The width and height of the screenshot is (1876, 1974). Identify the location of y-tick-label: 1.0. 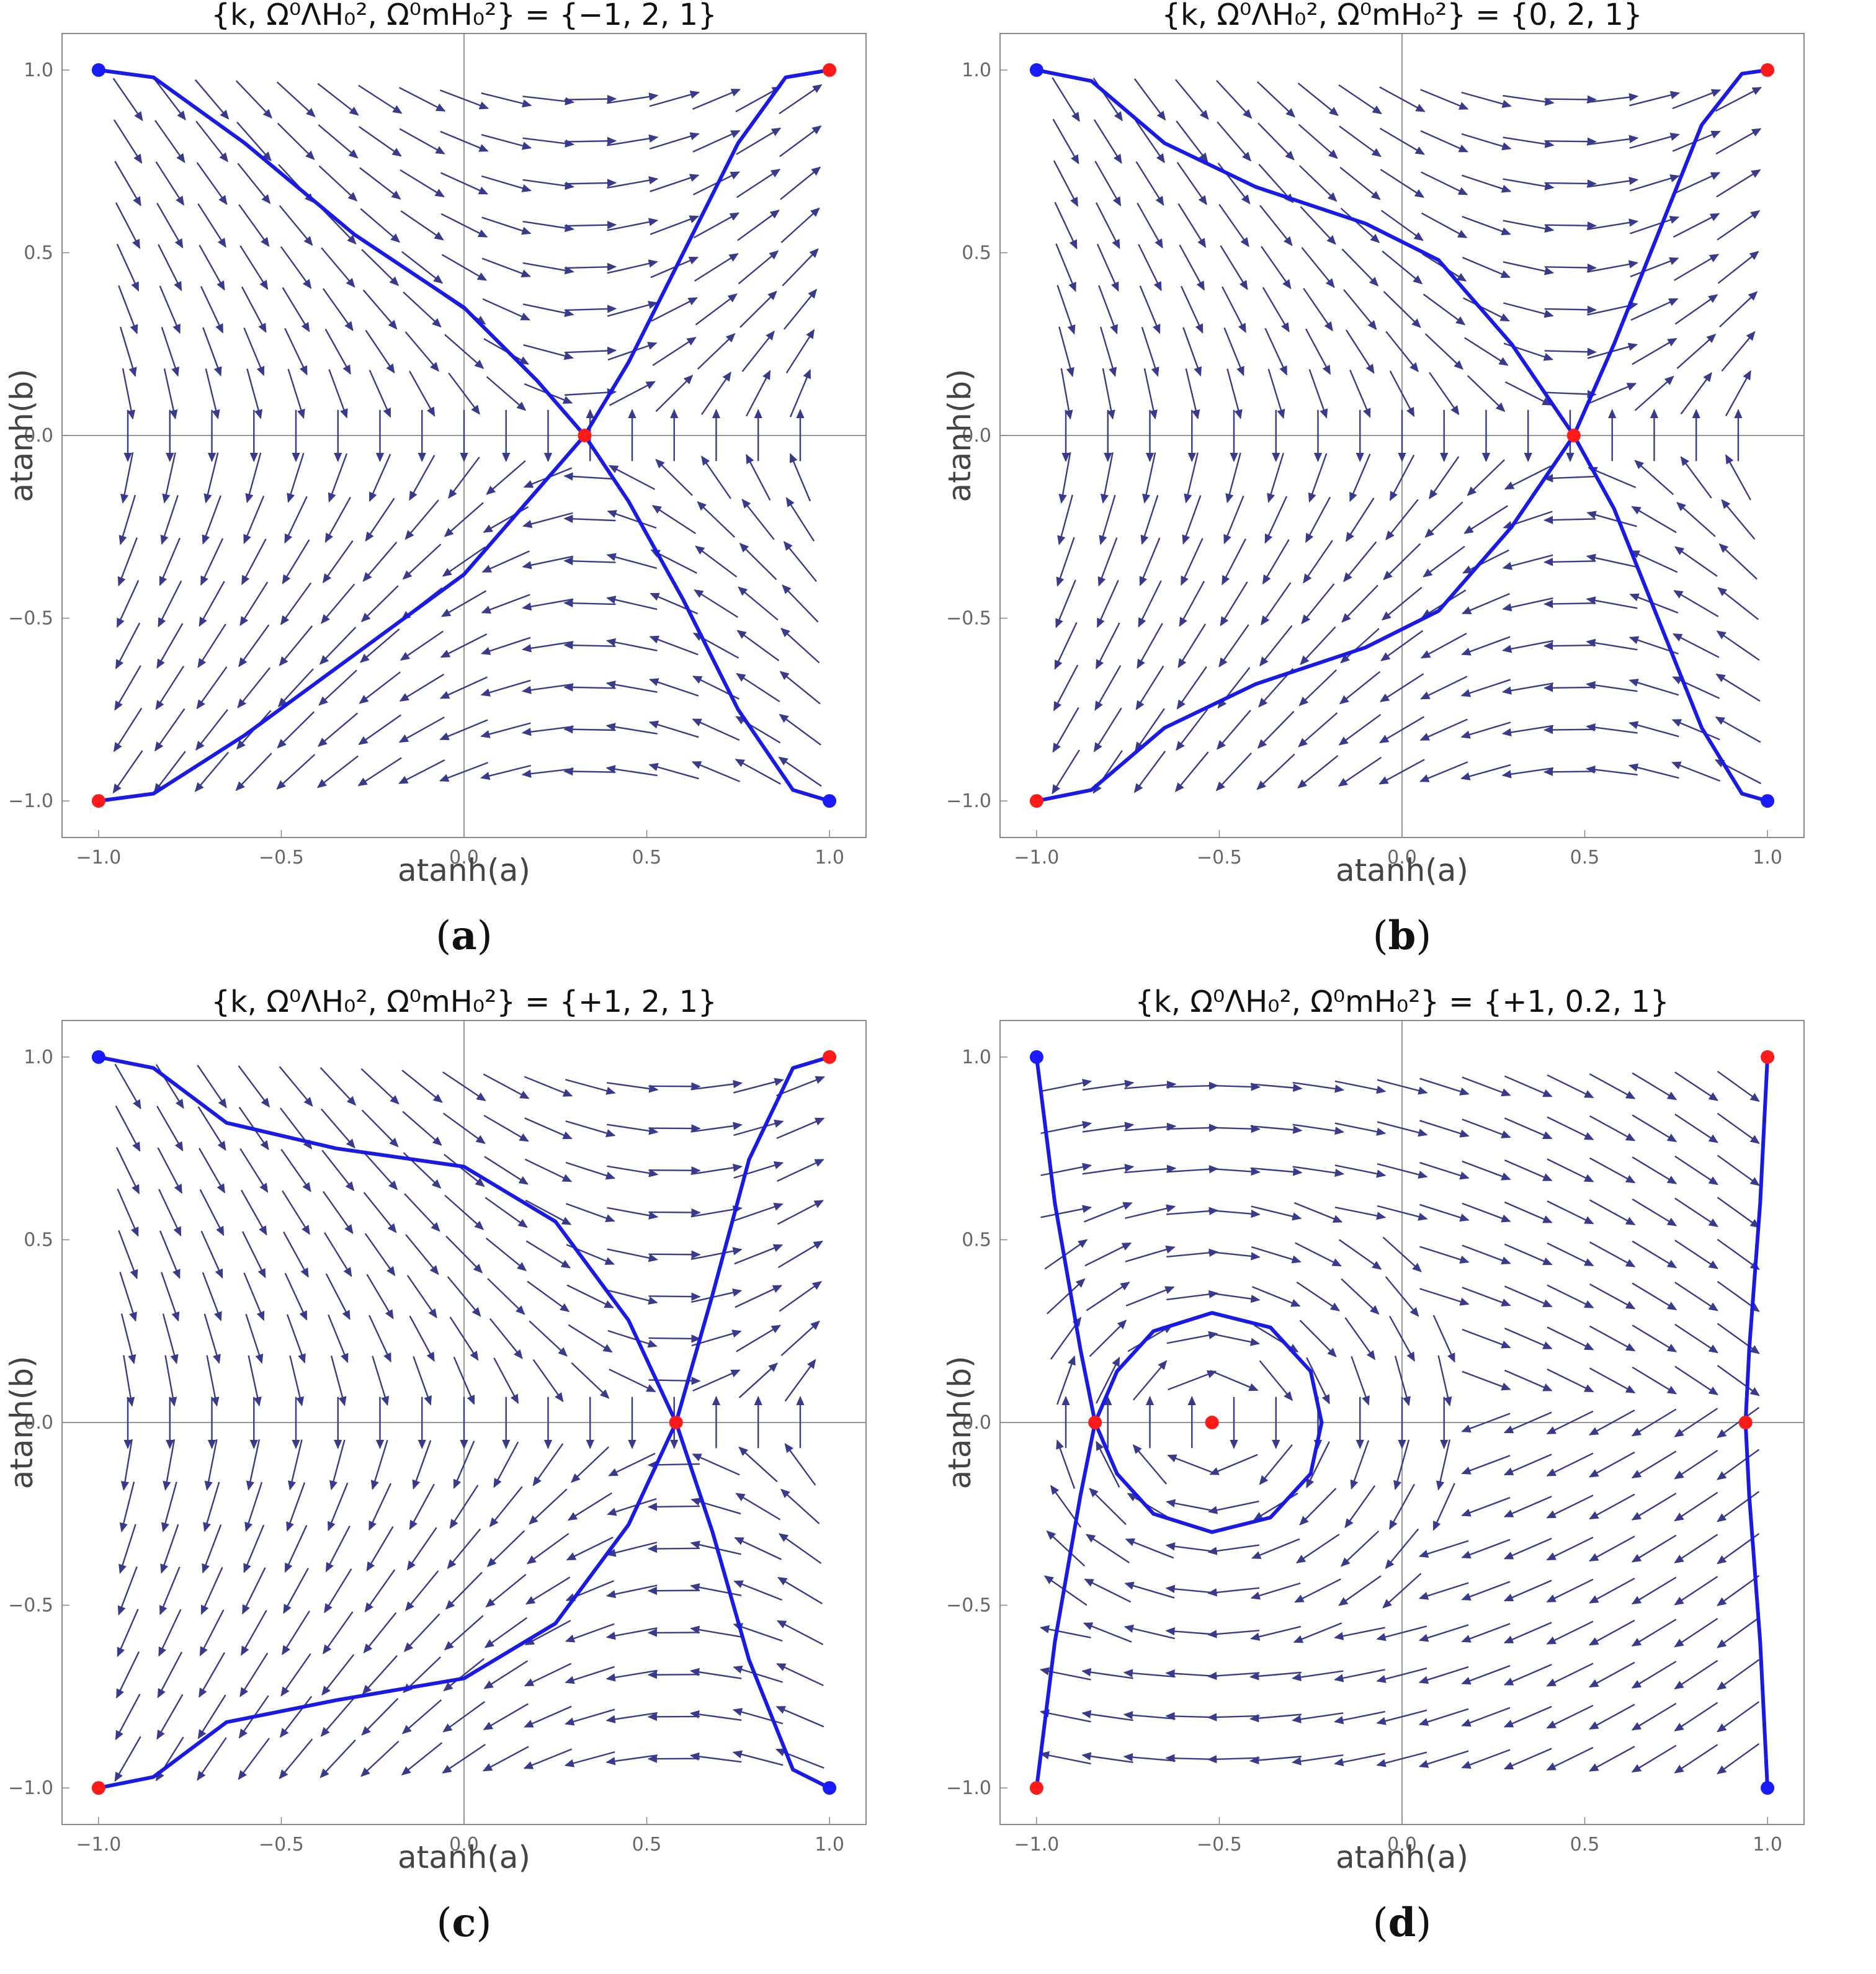
(976, 70).